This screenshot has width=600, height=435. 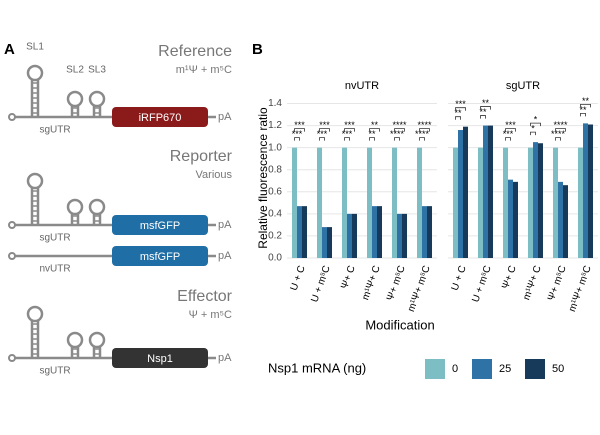 I want to click on gene-label: Nsp1, so click(x=160, y=359).